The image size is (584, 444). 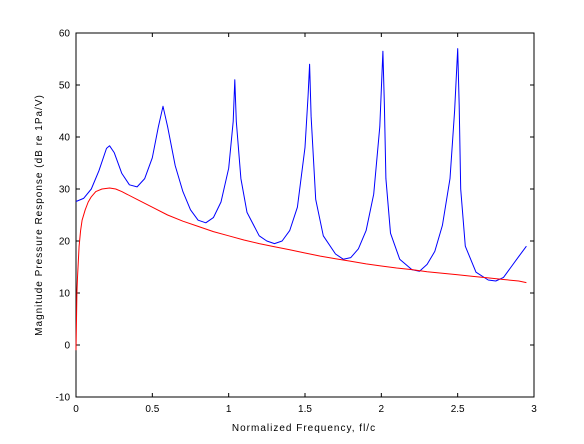 I want to click on y-tick-label: 0, so click(x=67, y=346).